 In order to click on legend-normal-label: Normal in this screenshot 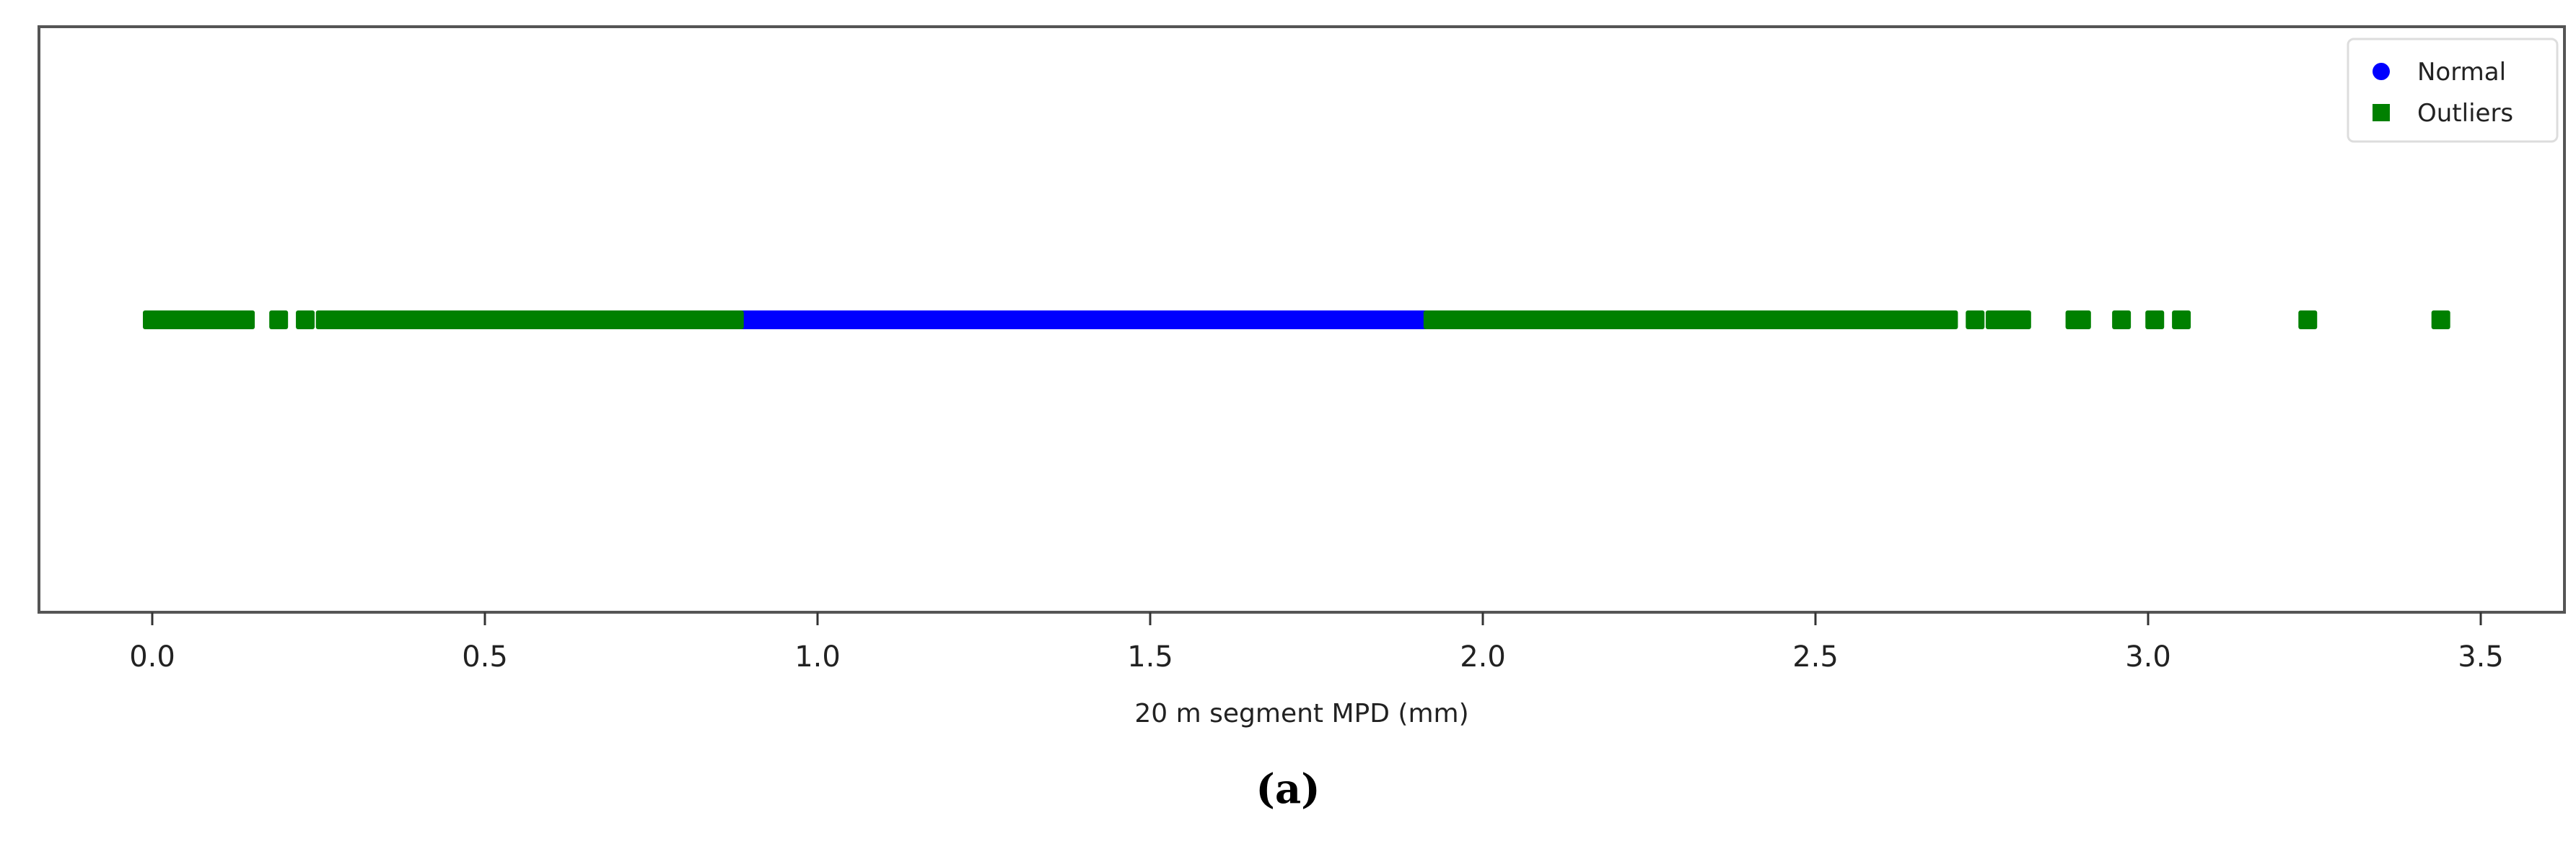, I will do `click(2461, 72)`.